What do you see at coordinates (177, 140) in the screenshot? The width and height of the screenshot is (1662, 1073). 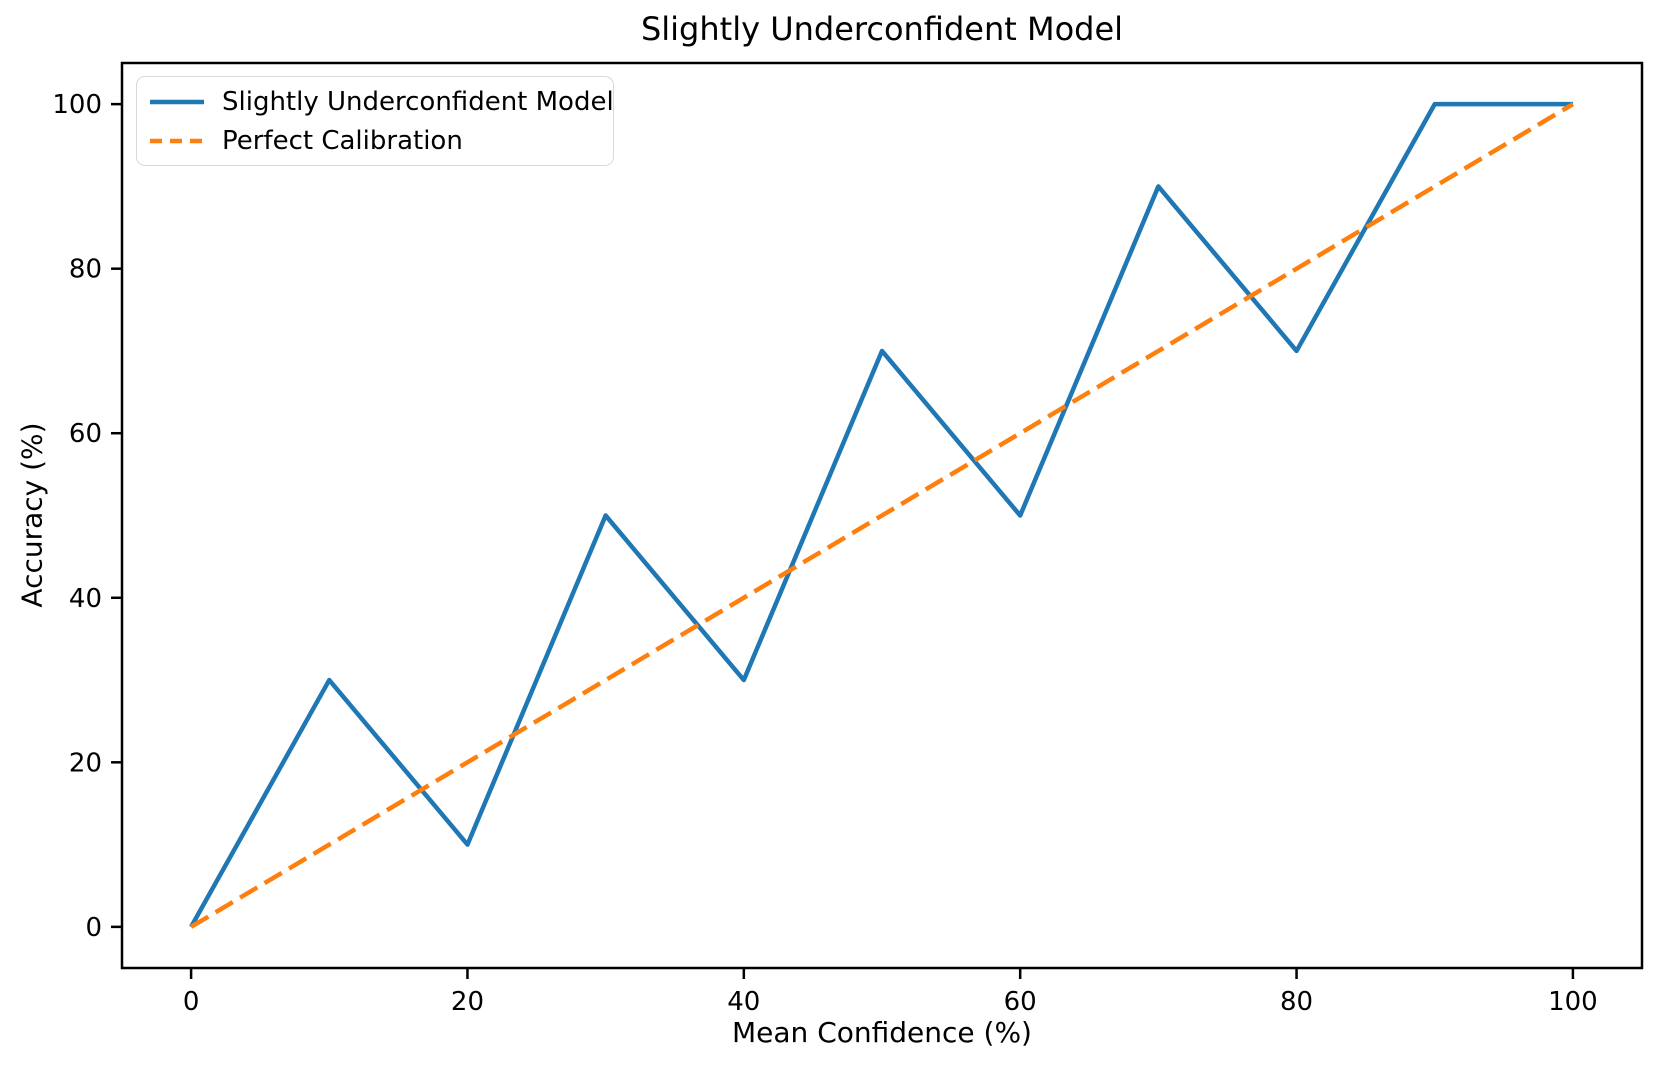 I see `legend-line-dashed-icon` at bounding box center [177, 140].